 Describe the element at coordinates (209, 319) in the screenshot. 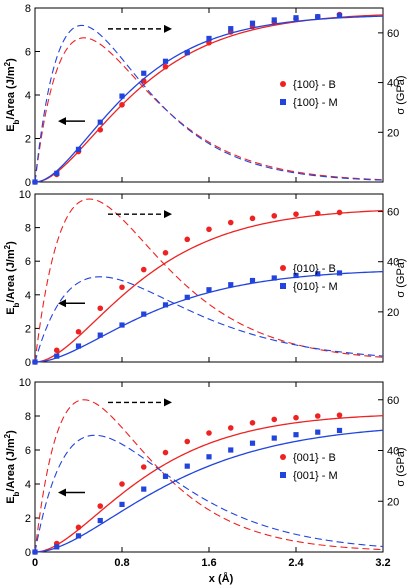

I see `stress-curve-M` at that location.